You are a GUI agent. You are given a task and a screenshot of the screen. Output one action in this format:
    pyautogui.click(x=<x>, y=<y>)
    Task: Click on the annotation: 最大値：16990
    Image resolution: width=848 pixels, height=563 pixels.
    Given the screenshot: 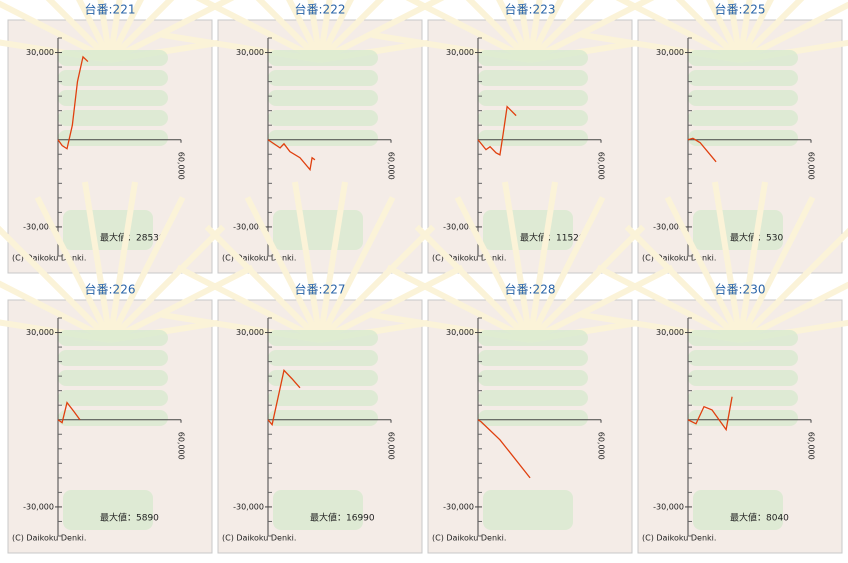 What is the action you would take?
    pyautogui.click(x=342, y=518)
    